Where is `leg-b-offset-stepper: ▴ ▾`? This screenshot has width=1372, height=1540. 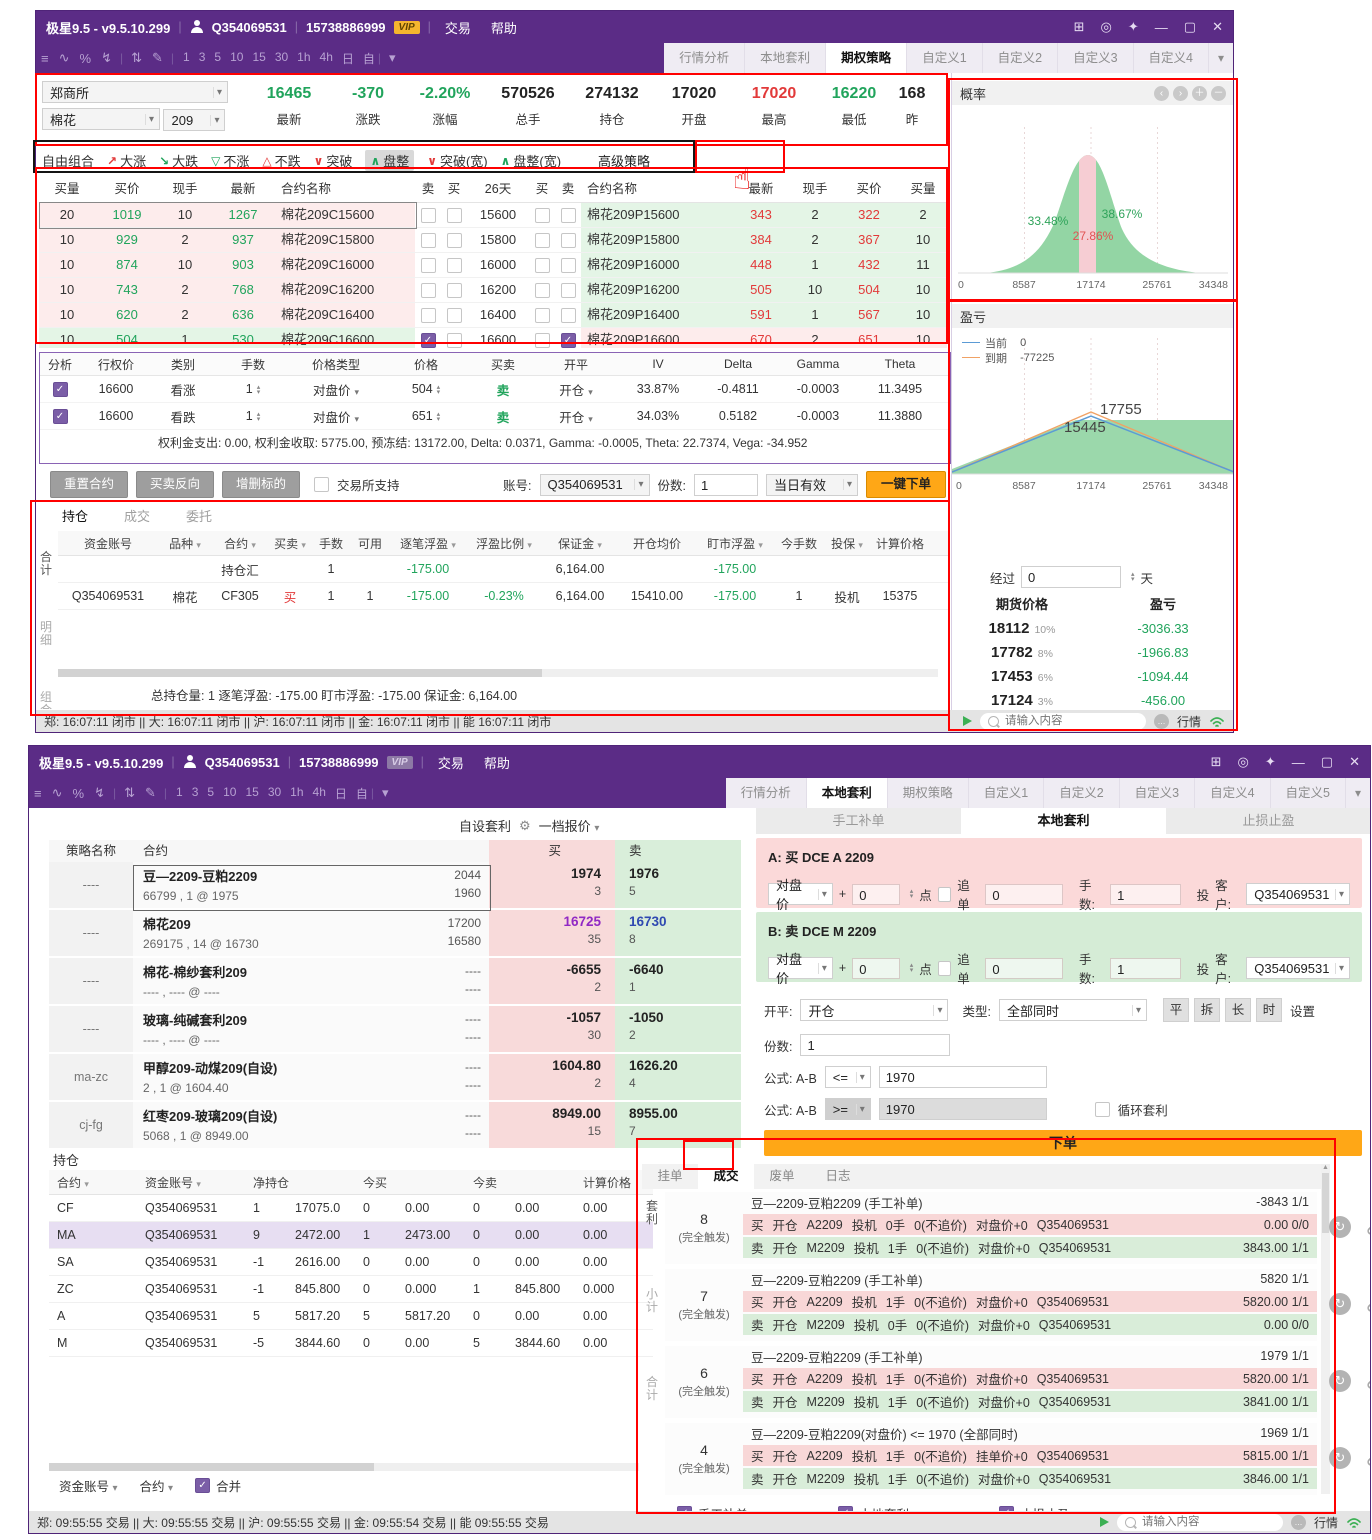
leg-b-offset-stepper: ▴ ▾ is located at coordinates (911, 968).